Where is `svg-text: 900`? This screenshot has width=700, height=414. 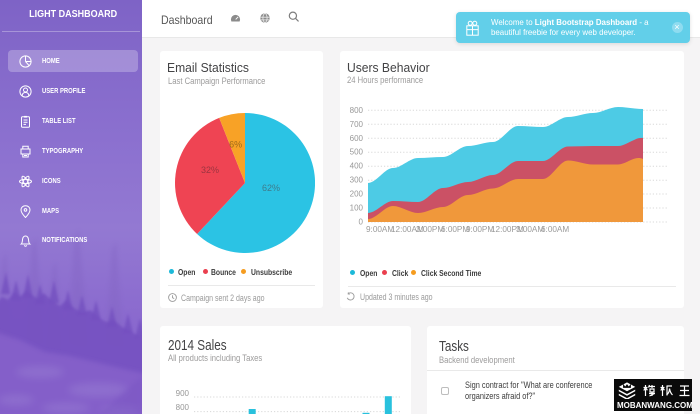 svg-text: 900 is located at coordinates (183, 393).